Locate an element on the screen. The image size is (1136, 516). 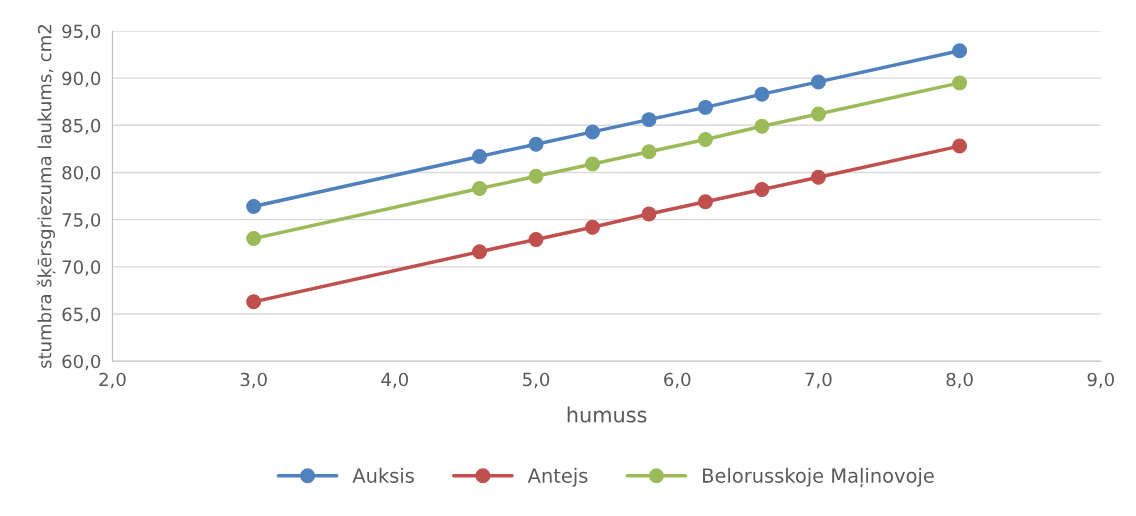
y-tick-label: 75,0 is located at coordinates (81, 221).